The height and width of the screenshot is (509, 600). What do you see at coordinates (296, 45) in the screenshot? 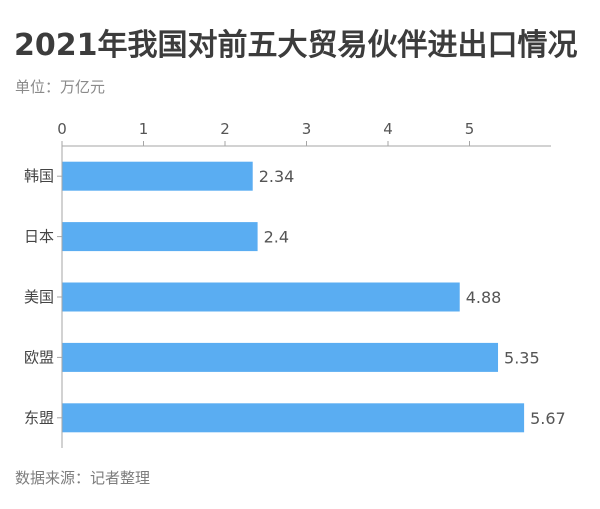
I see `chart-title: 2021年我国对前五大贸易伙伴进出口情况` at bounding box center [296, 45].